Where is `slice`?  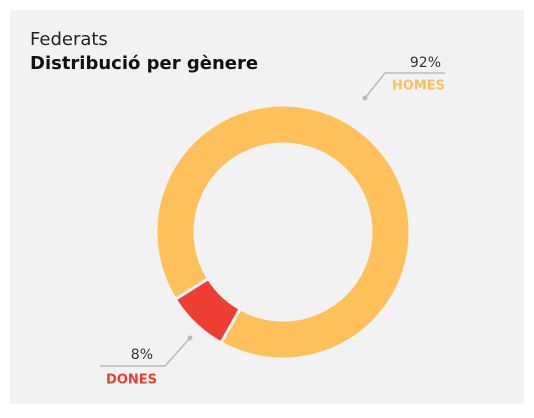 slice is located at coordinates (208, 310).